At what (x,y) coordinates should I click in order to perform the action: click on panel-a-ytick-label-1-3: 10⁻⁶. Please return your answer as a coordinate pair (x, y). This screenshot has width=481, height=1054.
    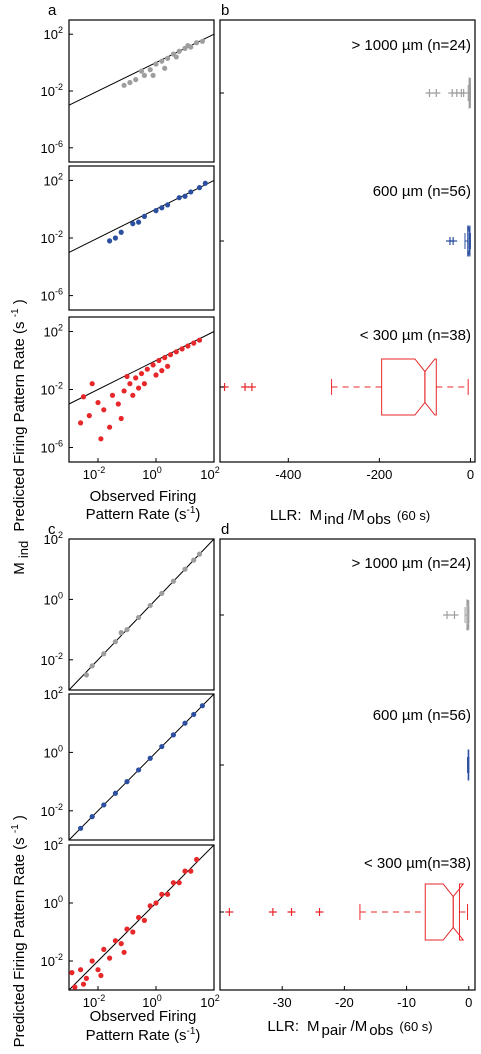
    Looking at the image, I should click on (52, 147).